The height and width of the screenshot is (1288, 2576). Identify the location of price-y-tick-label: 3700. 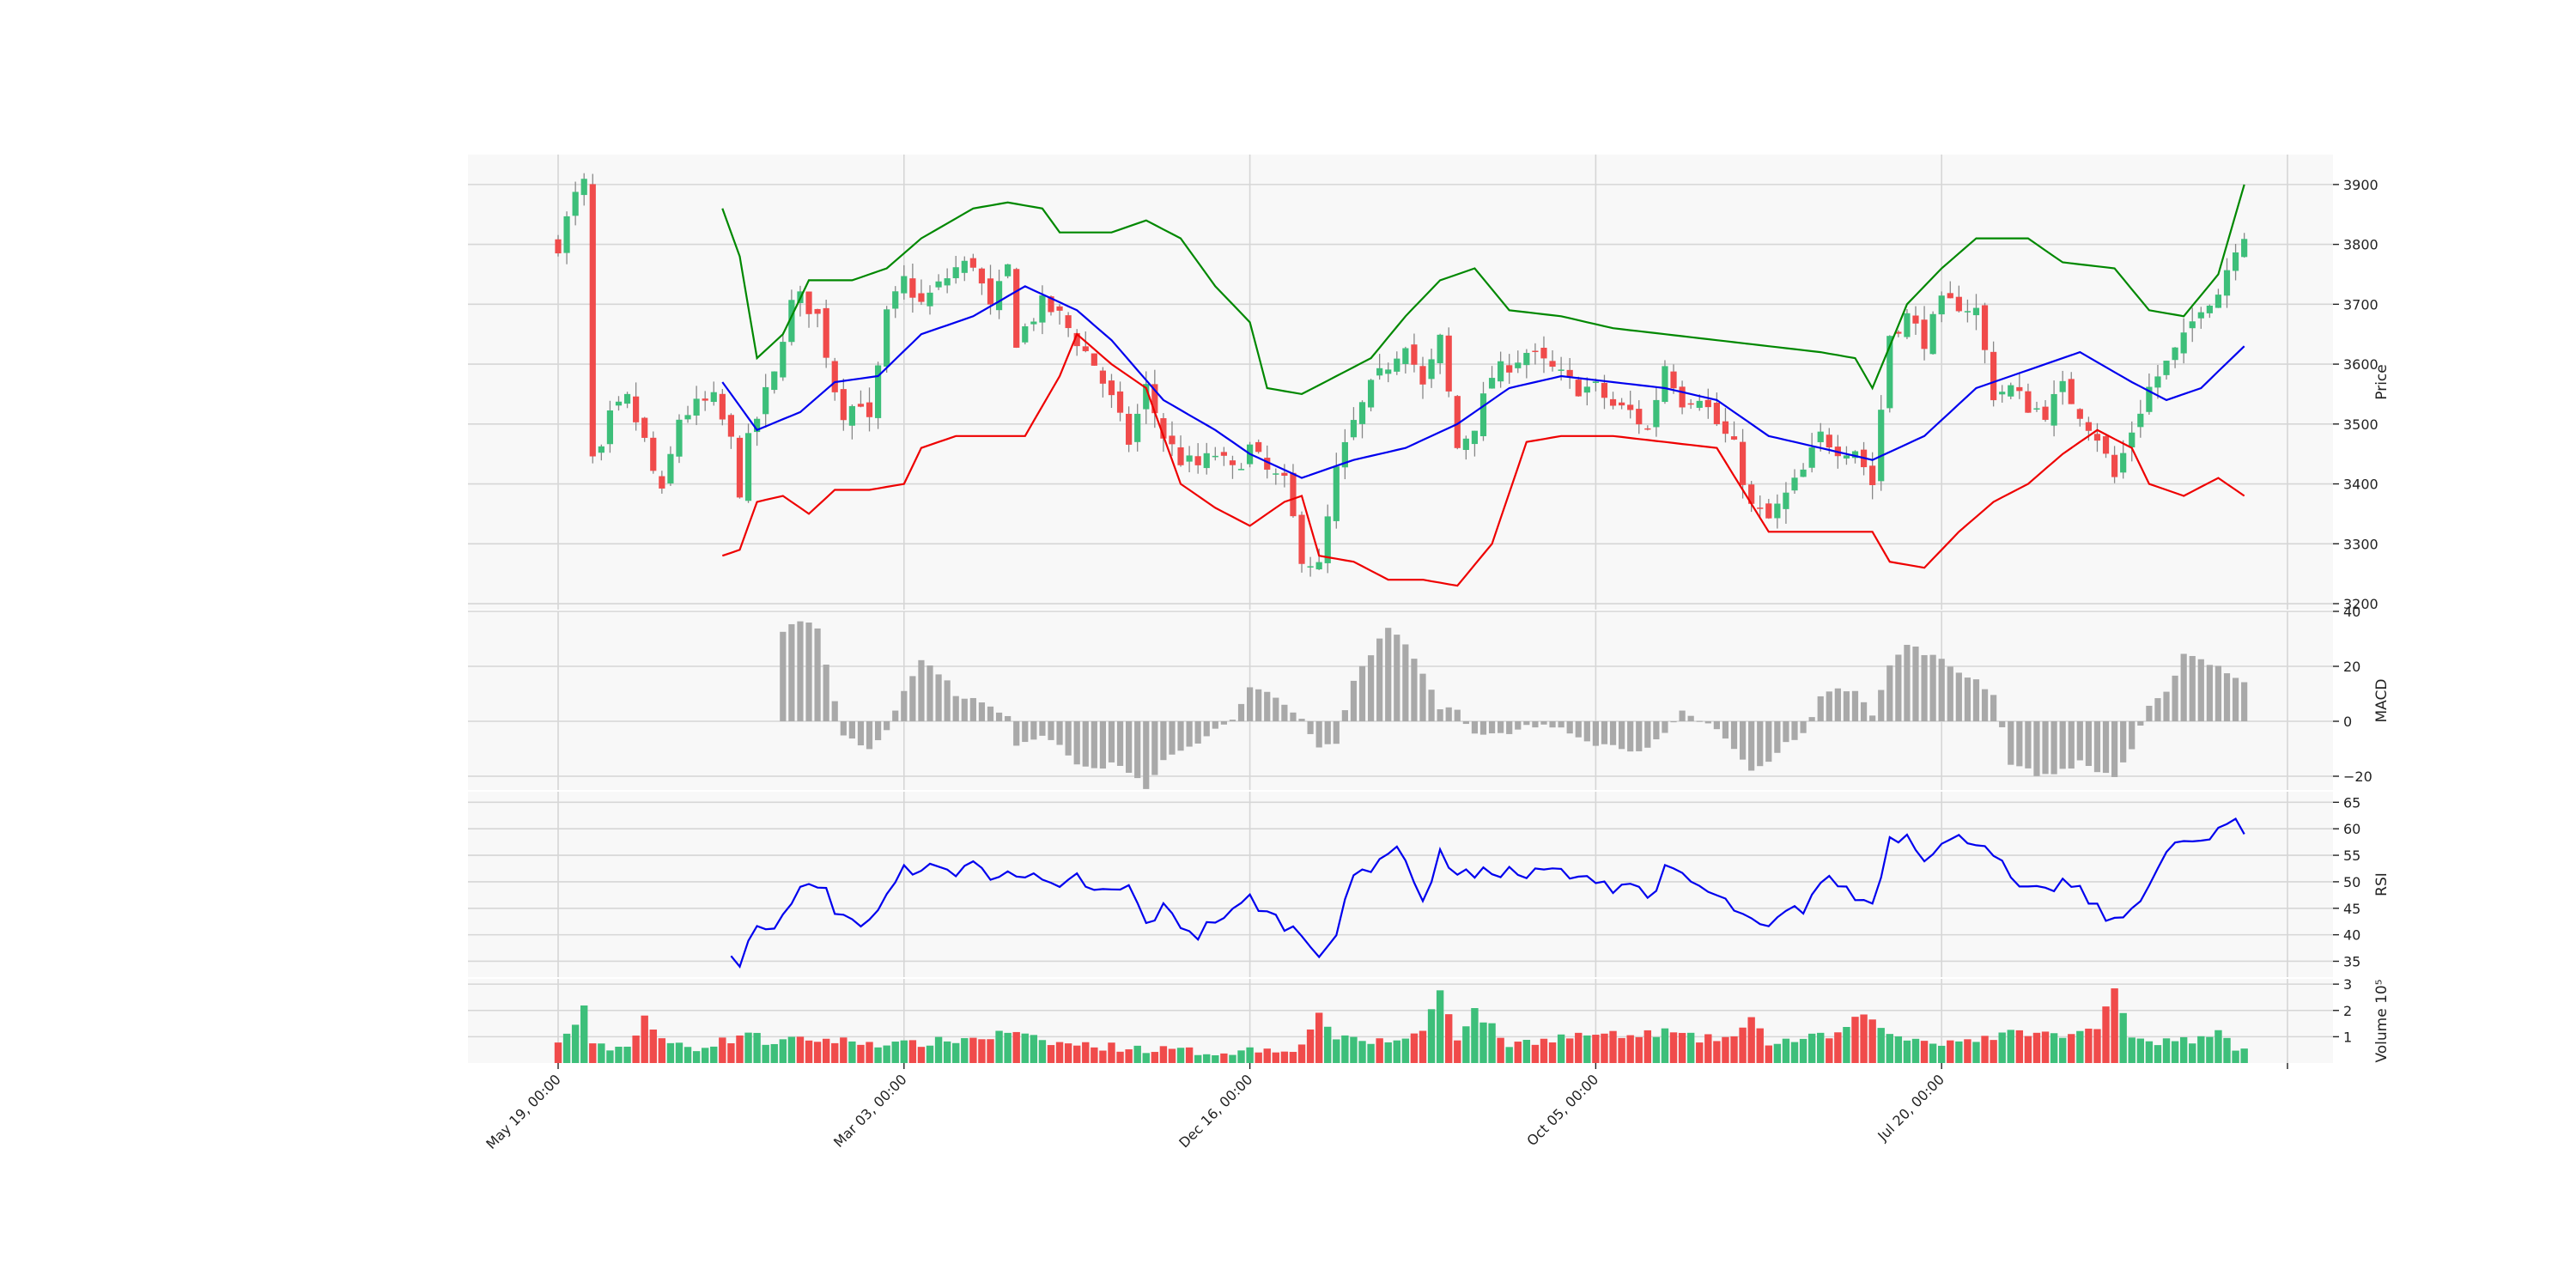
(2361, 304).